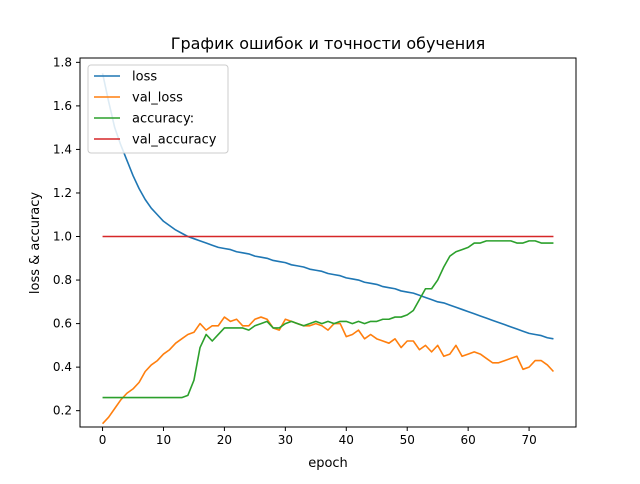 The height and width of the screenshot is (484, 640). Describe the element at coordinates (103, 440) in the screenshot. I see `x-tick-label: 0` at that location.